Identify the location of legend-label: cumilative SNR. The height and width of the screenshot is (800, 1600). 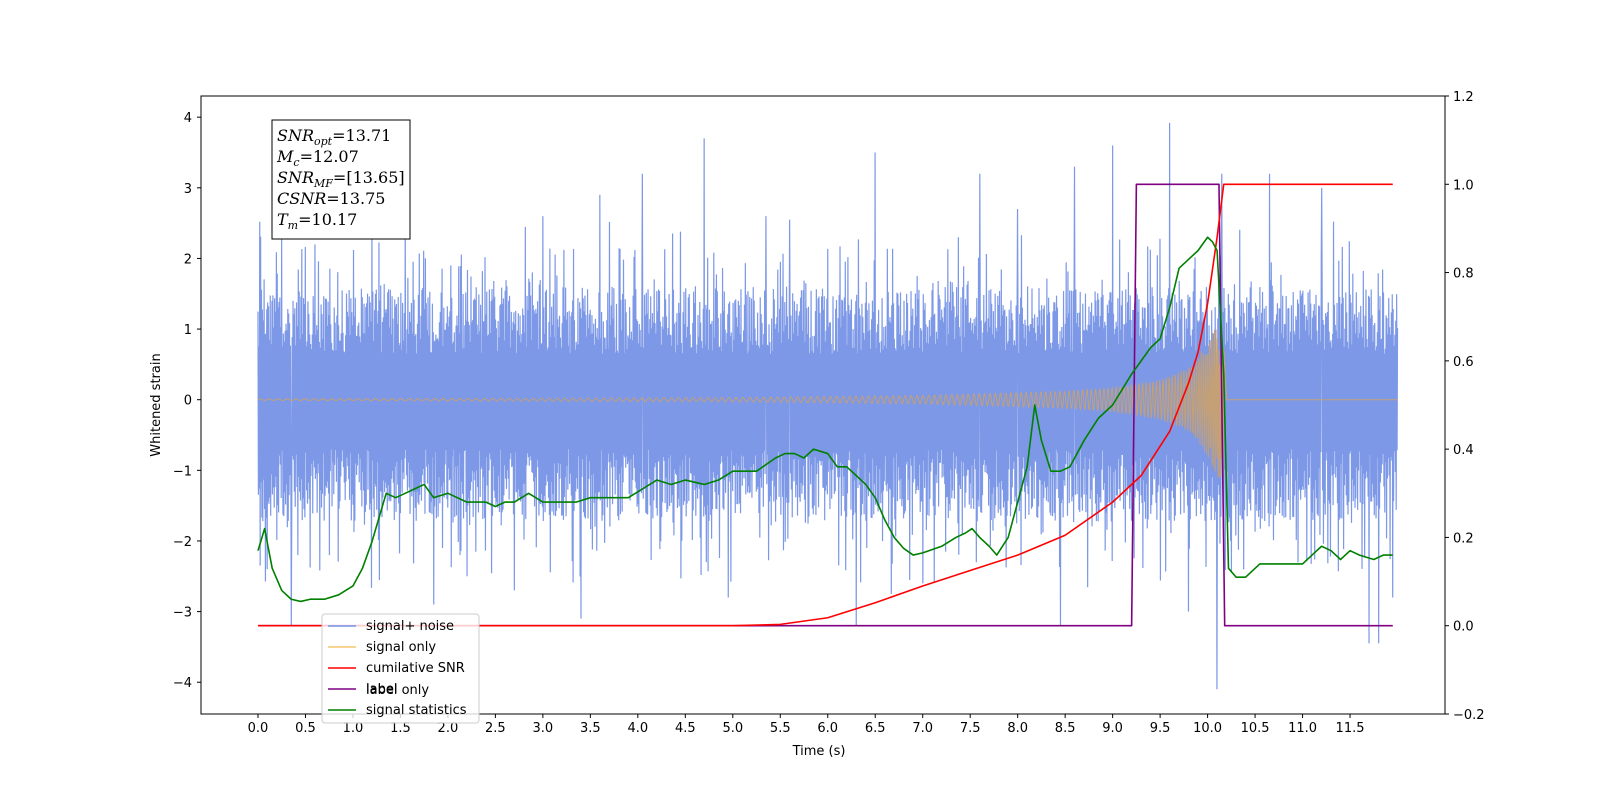
(415, 668).